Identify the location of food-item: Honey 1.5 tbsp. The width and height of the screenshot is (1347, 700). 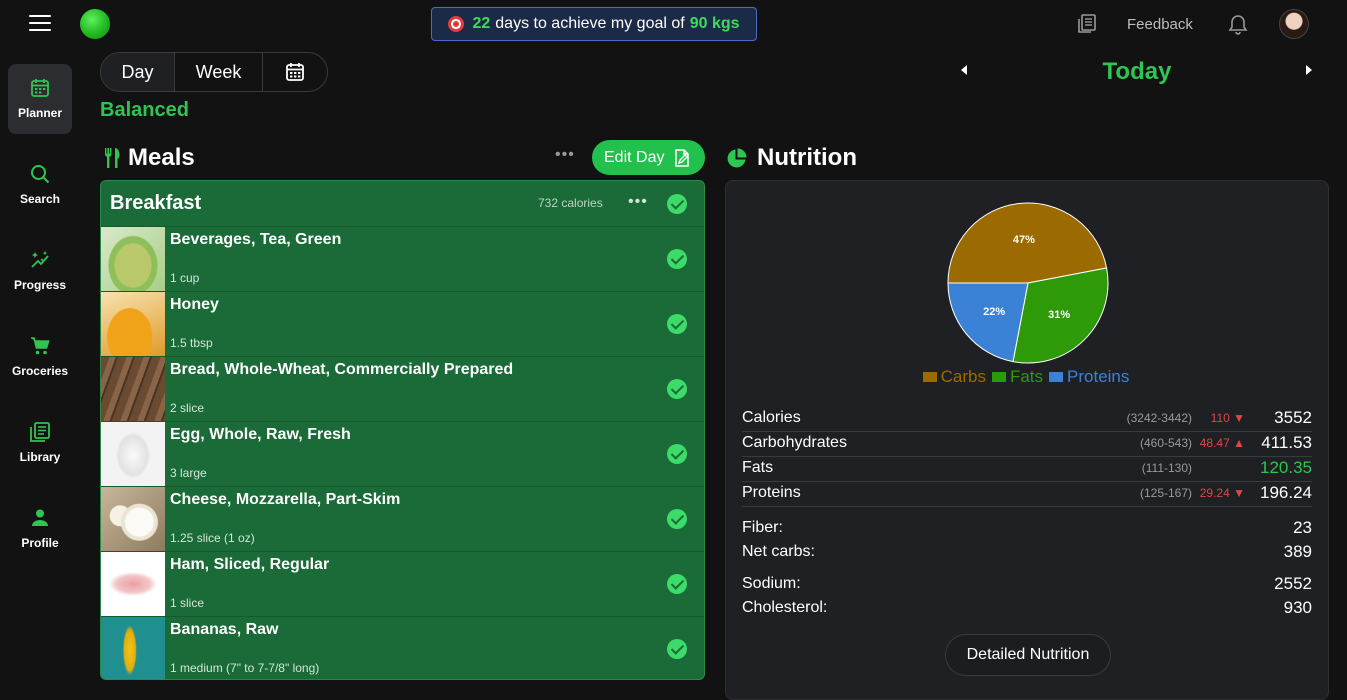
(402, 323).